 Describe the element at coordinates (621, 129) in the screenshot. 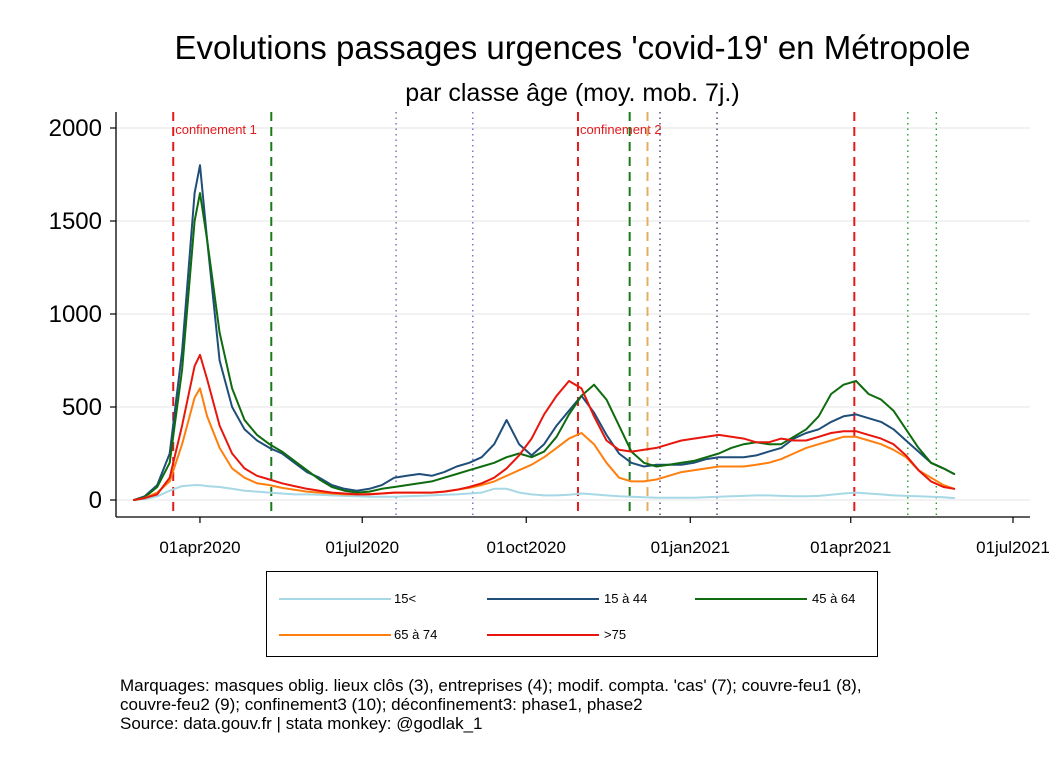

I see `event-label: confinement 2` at that location.